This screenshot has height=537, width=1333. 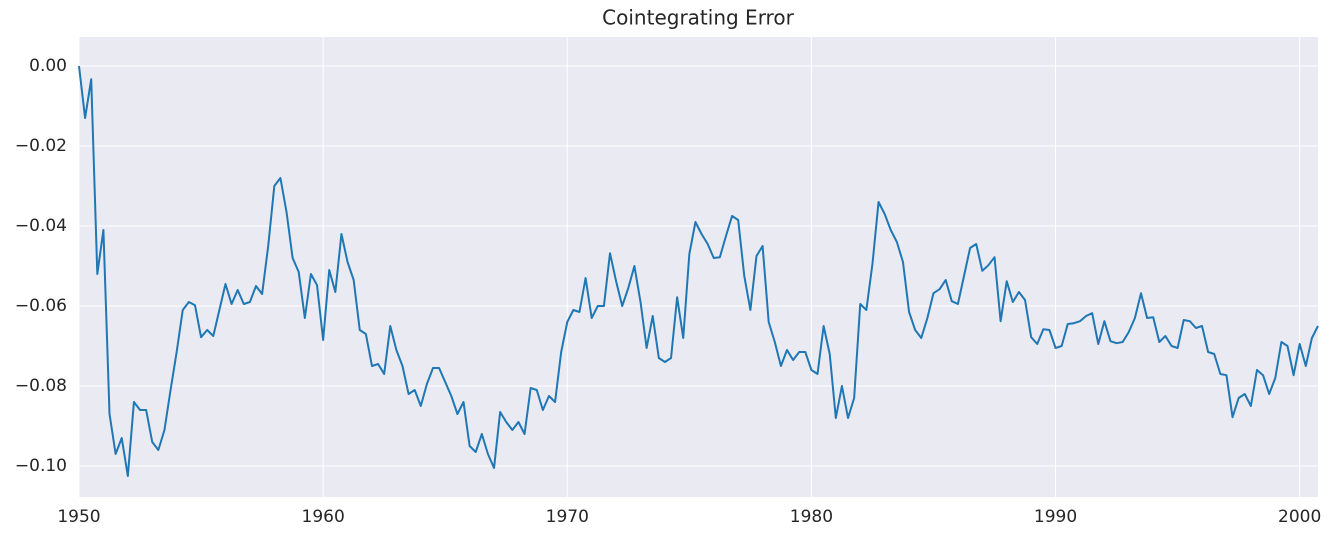 What do you see at coordinates (567, 517) in the screenshot?
I see `x-tick-label: 1970` at bounding box center [567, 517].